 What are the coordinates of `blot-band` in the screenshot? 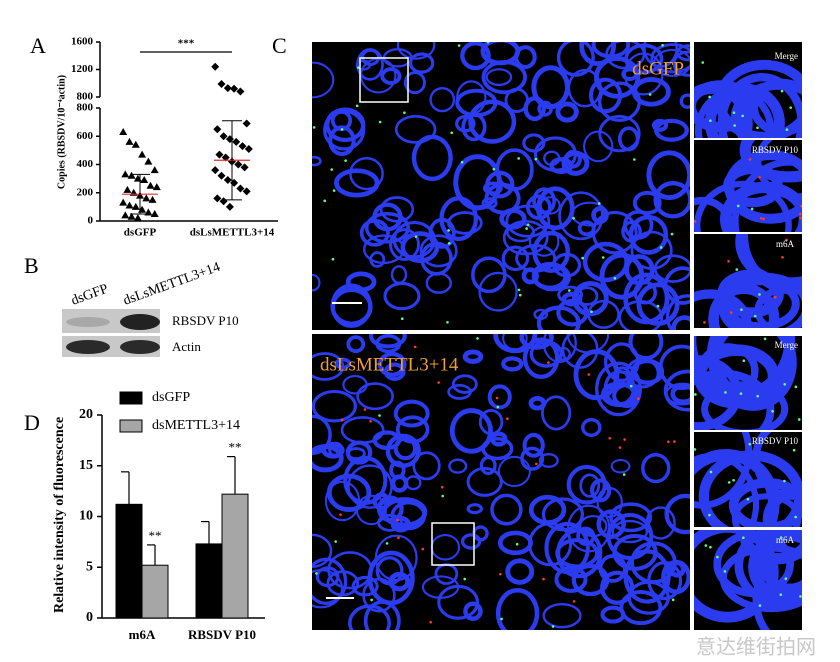 It's located at (140, 347).